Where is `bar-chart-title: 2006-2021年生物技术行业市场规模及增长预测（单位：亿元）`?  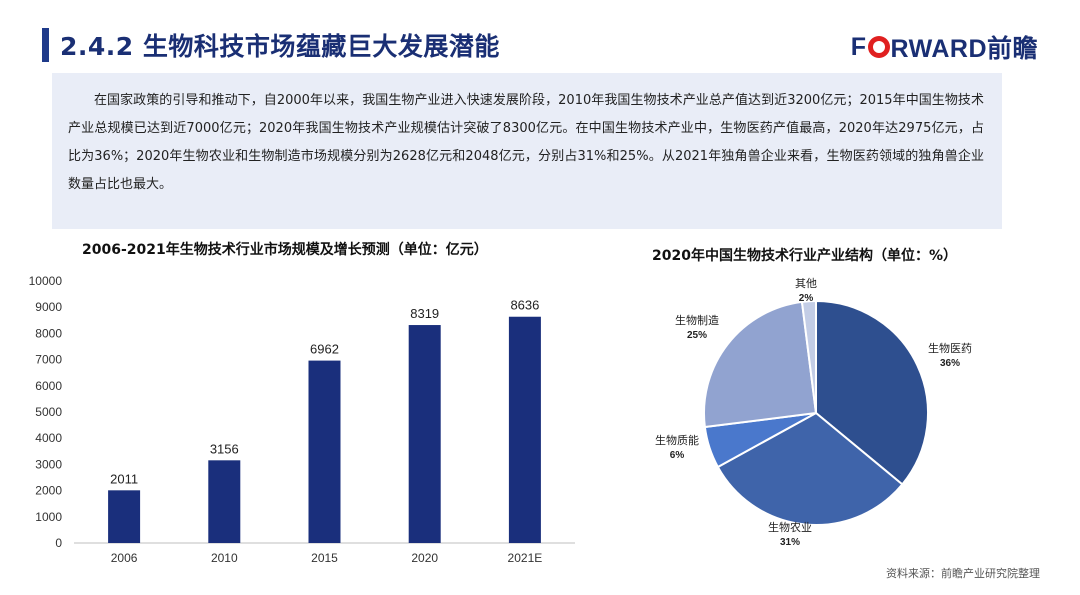 bar-chart-title: 2006-2021年生物技术行业市场规模及增长预测（单位：亿元） is located at coordinates (285, 250).